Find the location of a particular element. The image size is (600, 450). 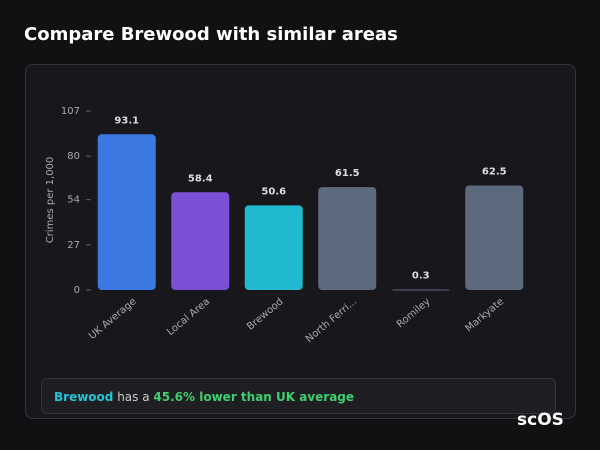

value-label: 93.1 is located at coordinates (126, 120).